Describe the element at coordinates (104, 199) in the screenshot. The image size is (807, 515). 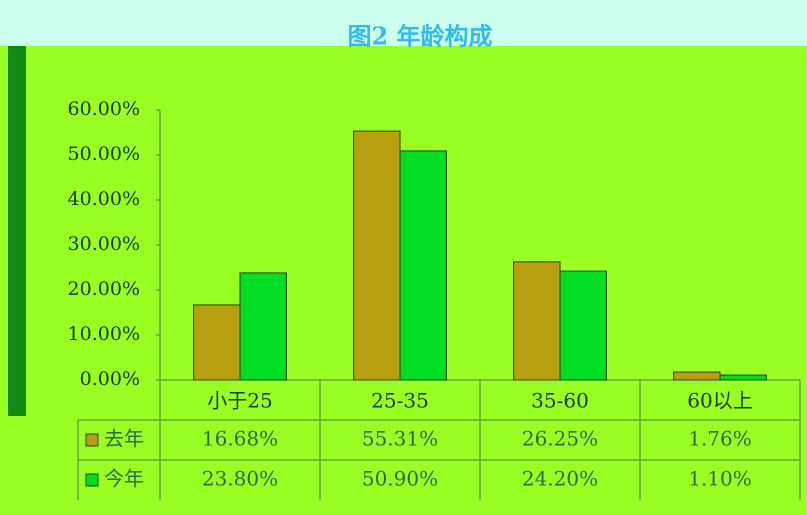
I see `y-tick-label: 40.00%` at that location.